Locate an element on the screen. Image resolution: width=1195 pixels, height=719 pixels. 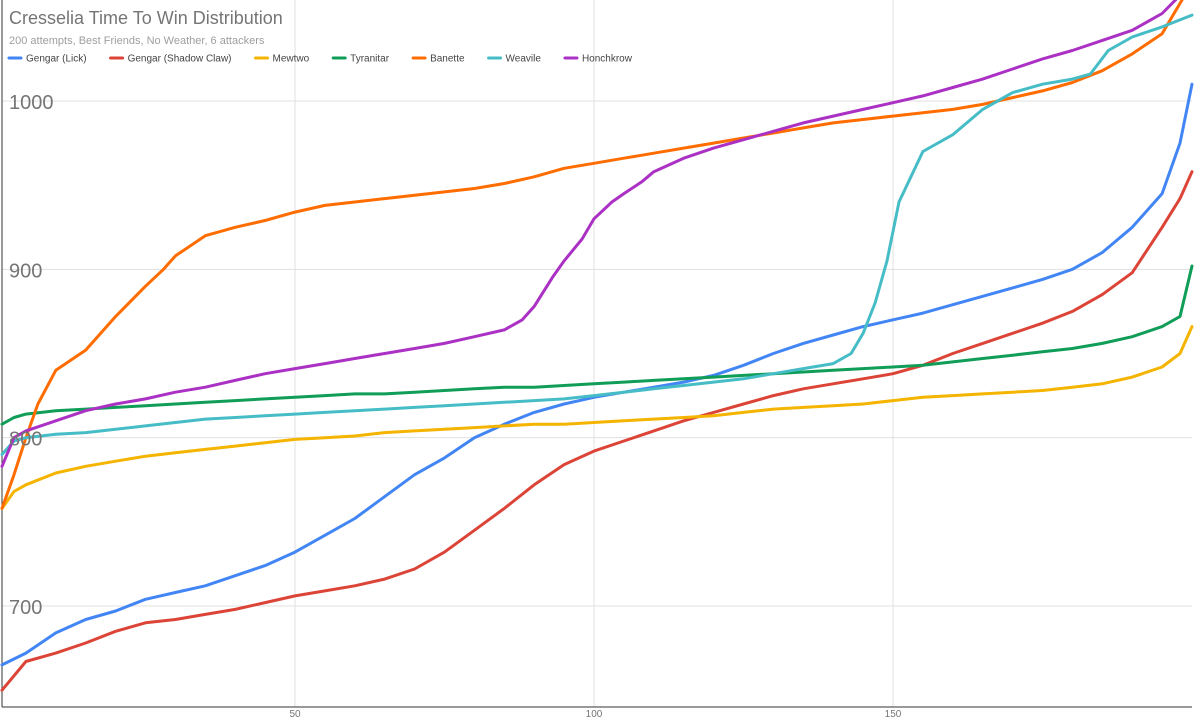
x-tick-label: 50 is located at coordinates (295, 714).